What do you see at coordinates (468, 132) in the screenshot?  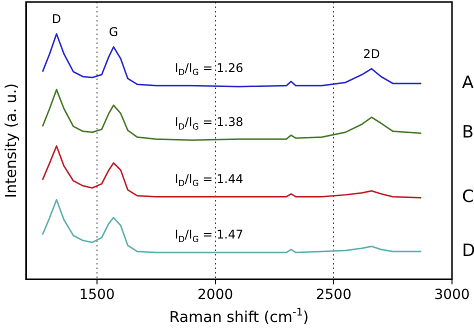 I see `text: B` at bounding box center [468, 132].